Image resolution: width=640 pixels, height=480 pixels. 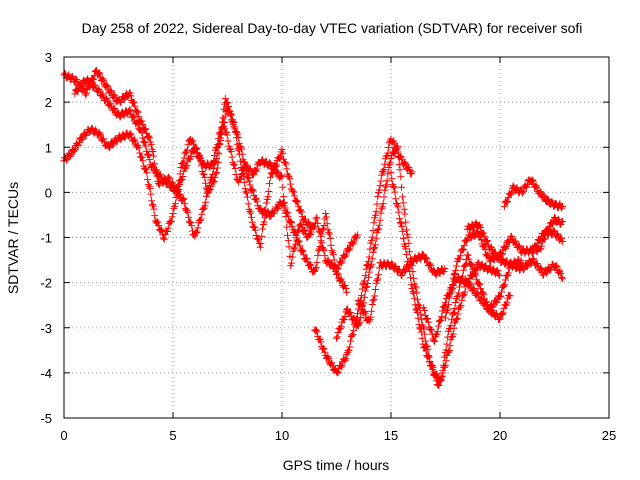 I want to click on series-track-g, so click(x=476, y=276).